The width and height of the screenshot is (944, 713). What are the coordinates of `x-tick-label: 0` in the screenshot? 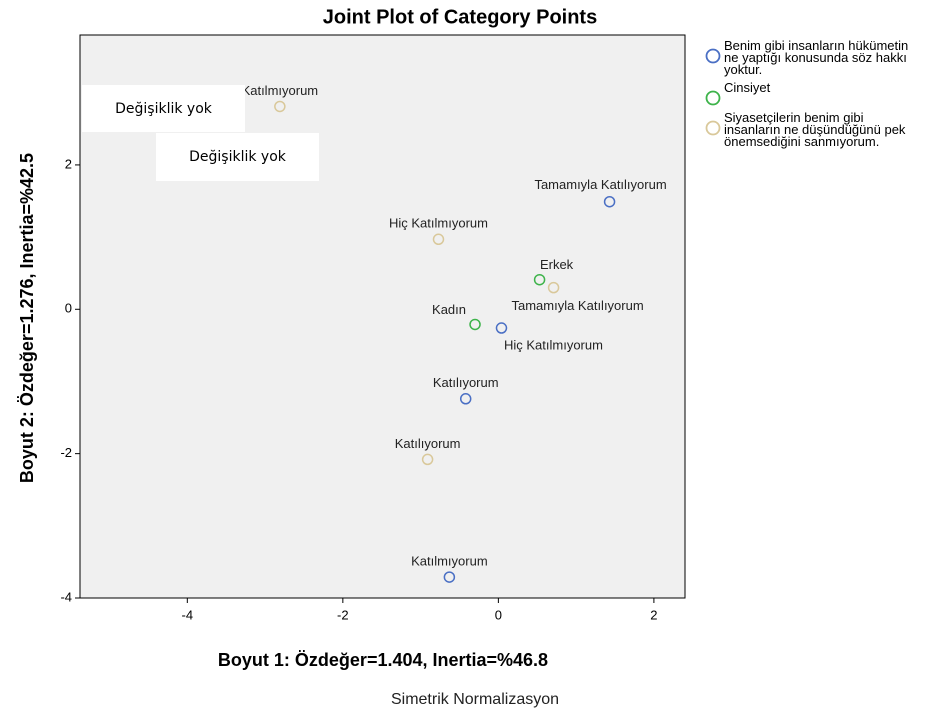 It's located at (498, 614).